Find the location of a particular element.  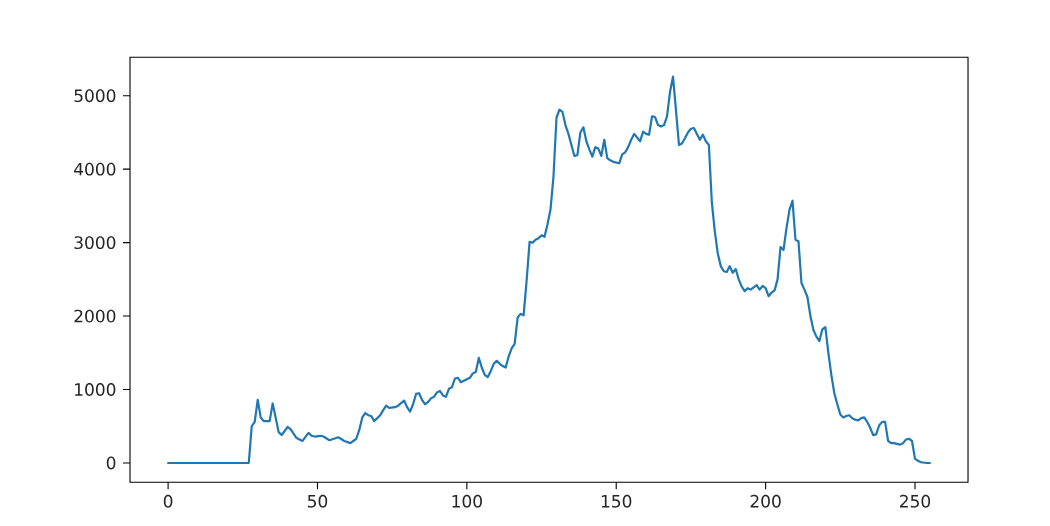

y-tick-label: 4000 is located at coordinates (95, 169).